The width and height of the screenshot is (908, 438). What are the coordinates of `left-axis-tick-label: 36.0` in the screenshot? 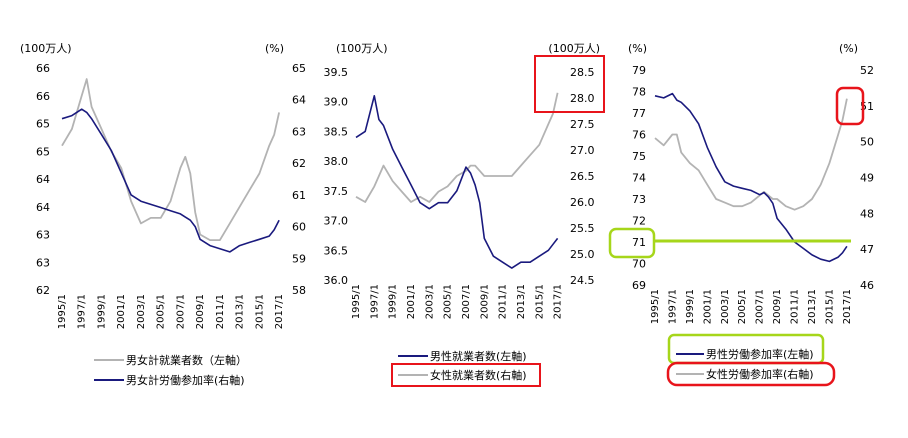 It's located at (336, 280).